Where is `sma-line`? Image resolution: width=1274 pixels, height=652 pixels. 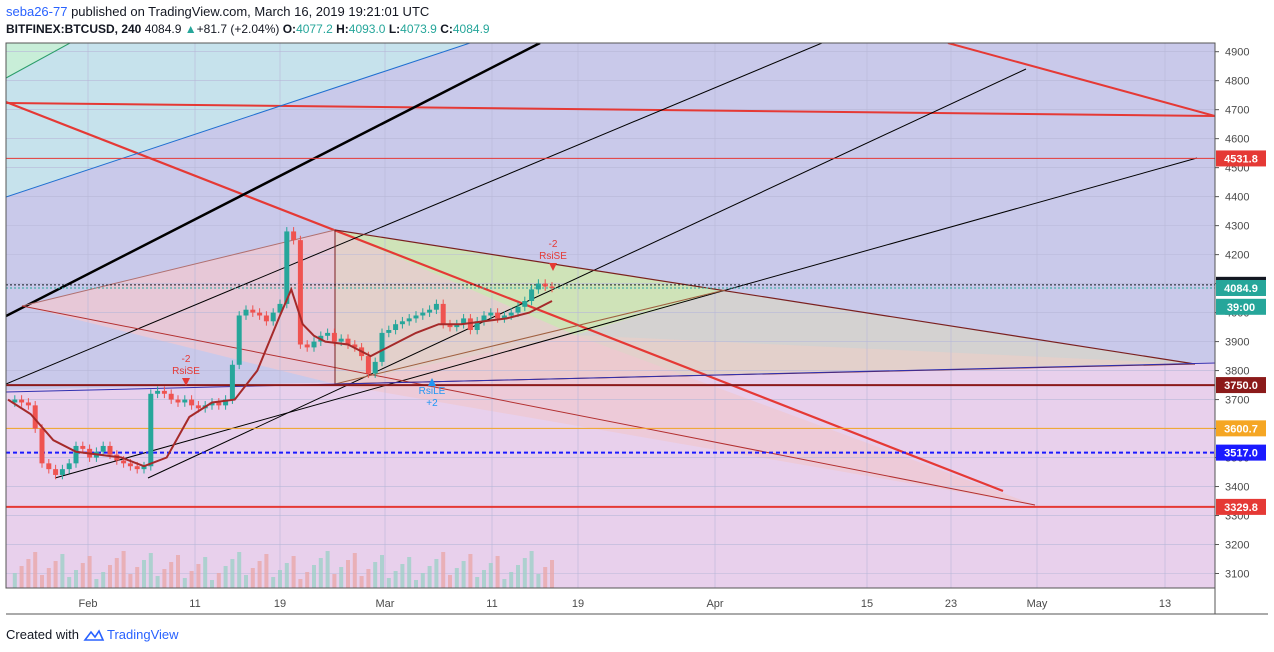 sma-line is located at coordinates (280, 377).